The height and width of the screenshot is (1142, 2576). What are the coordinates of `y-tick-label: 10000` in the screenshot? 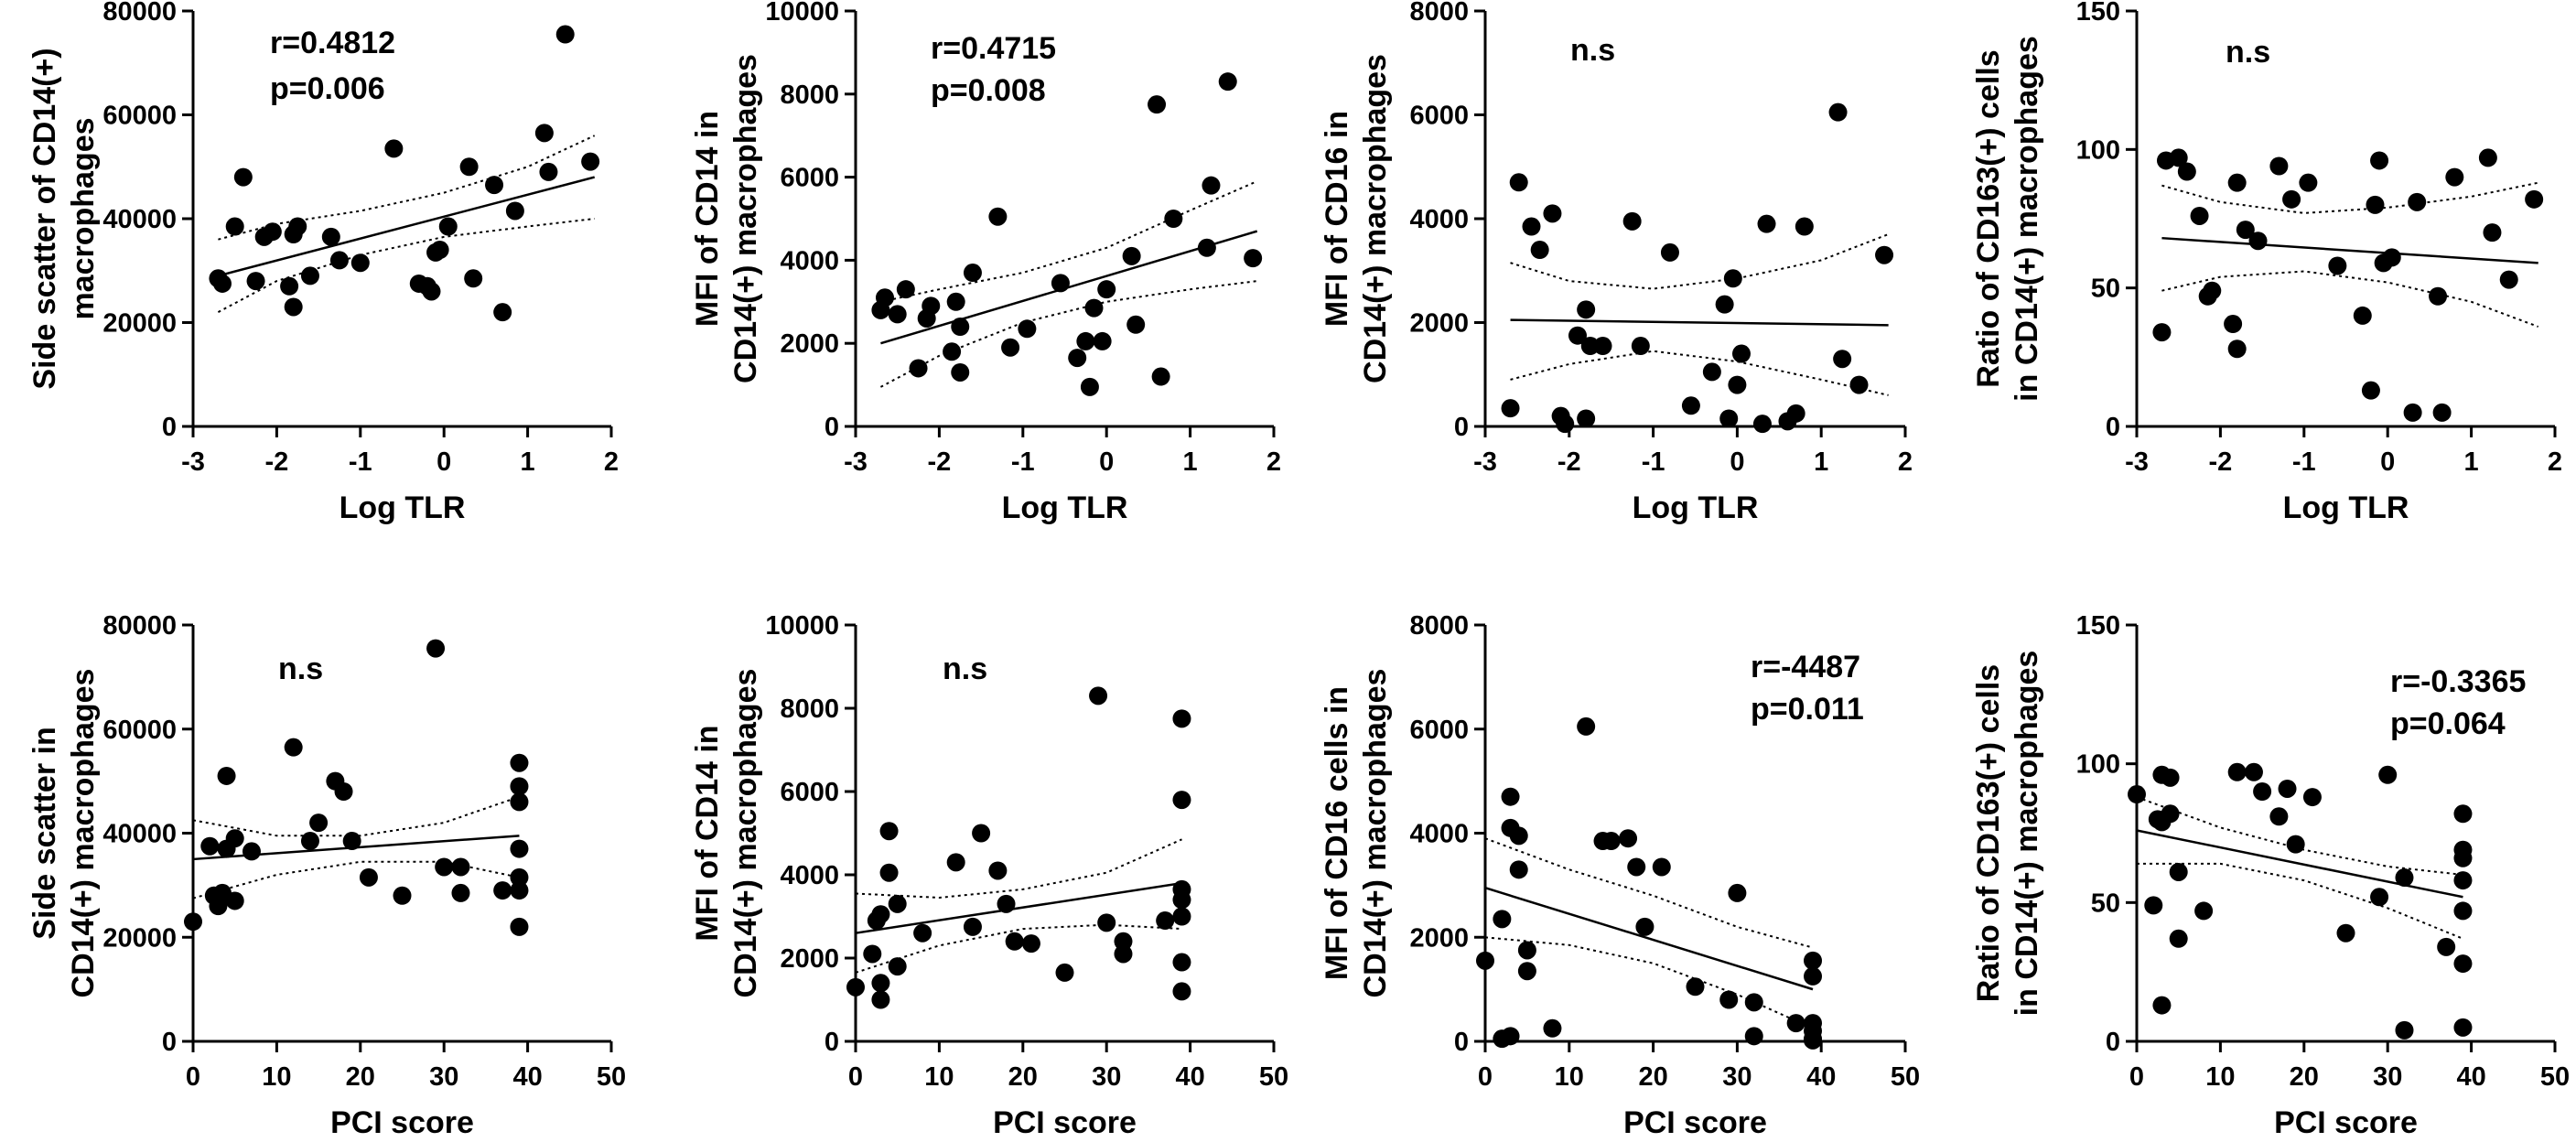 It's located at (802, 626).